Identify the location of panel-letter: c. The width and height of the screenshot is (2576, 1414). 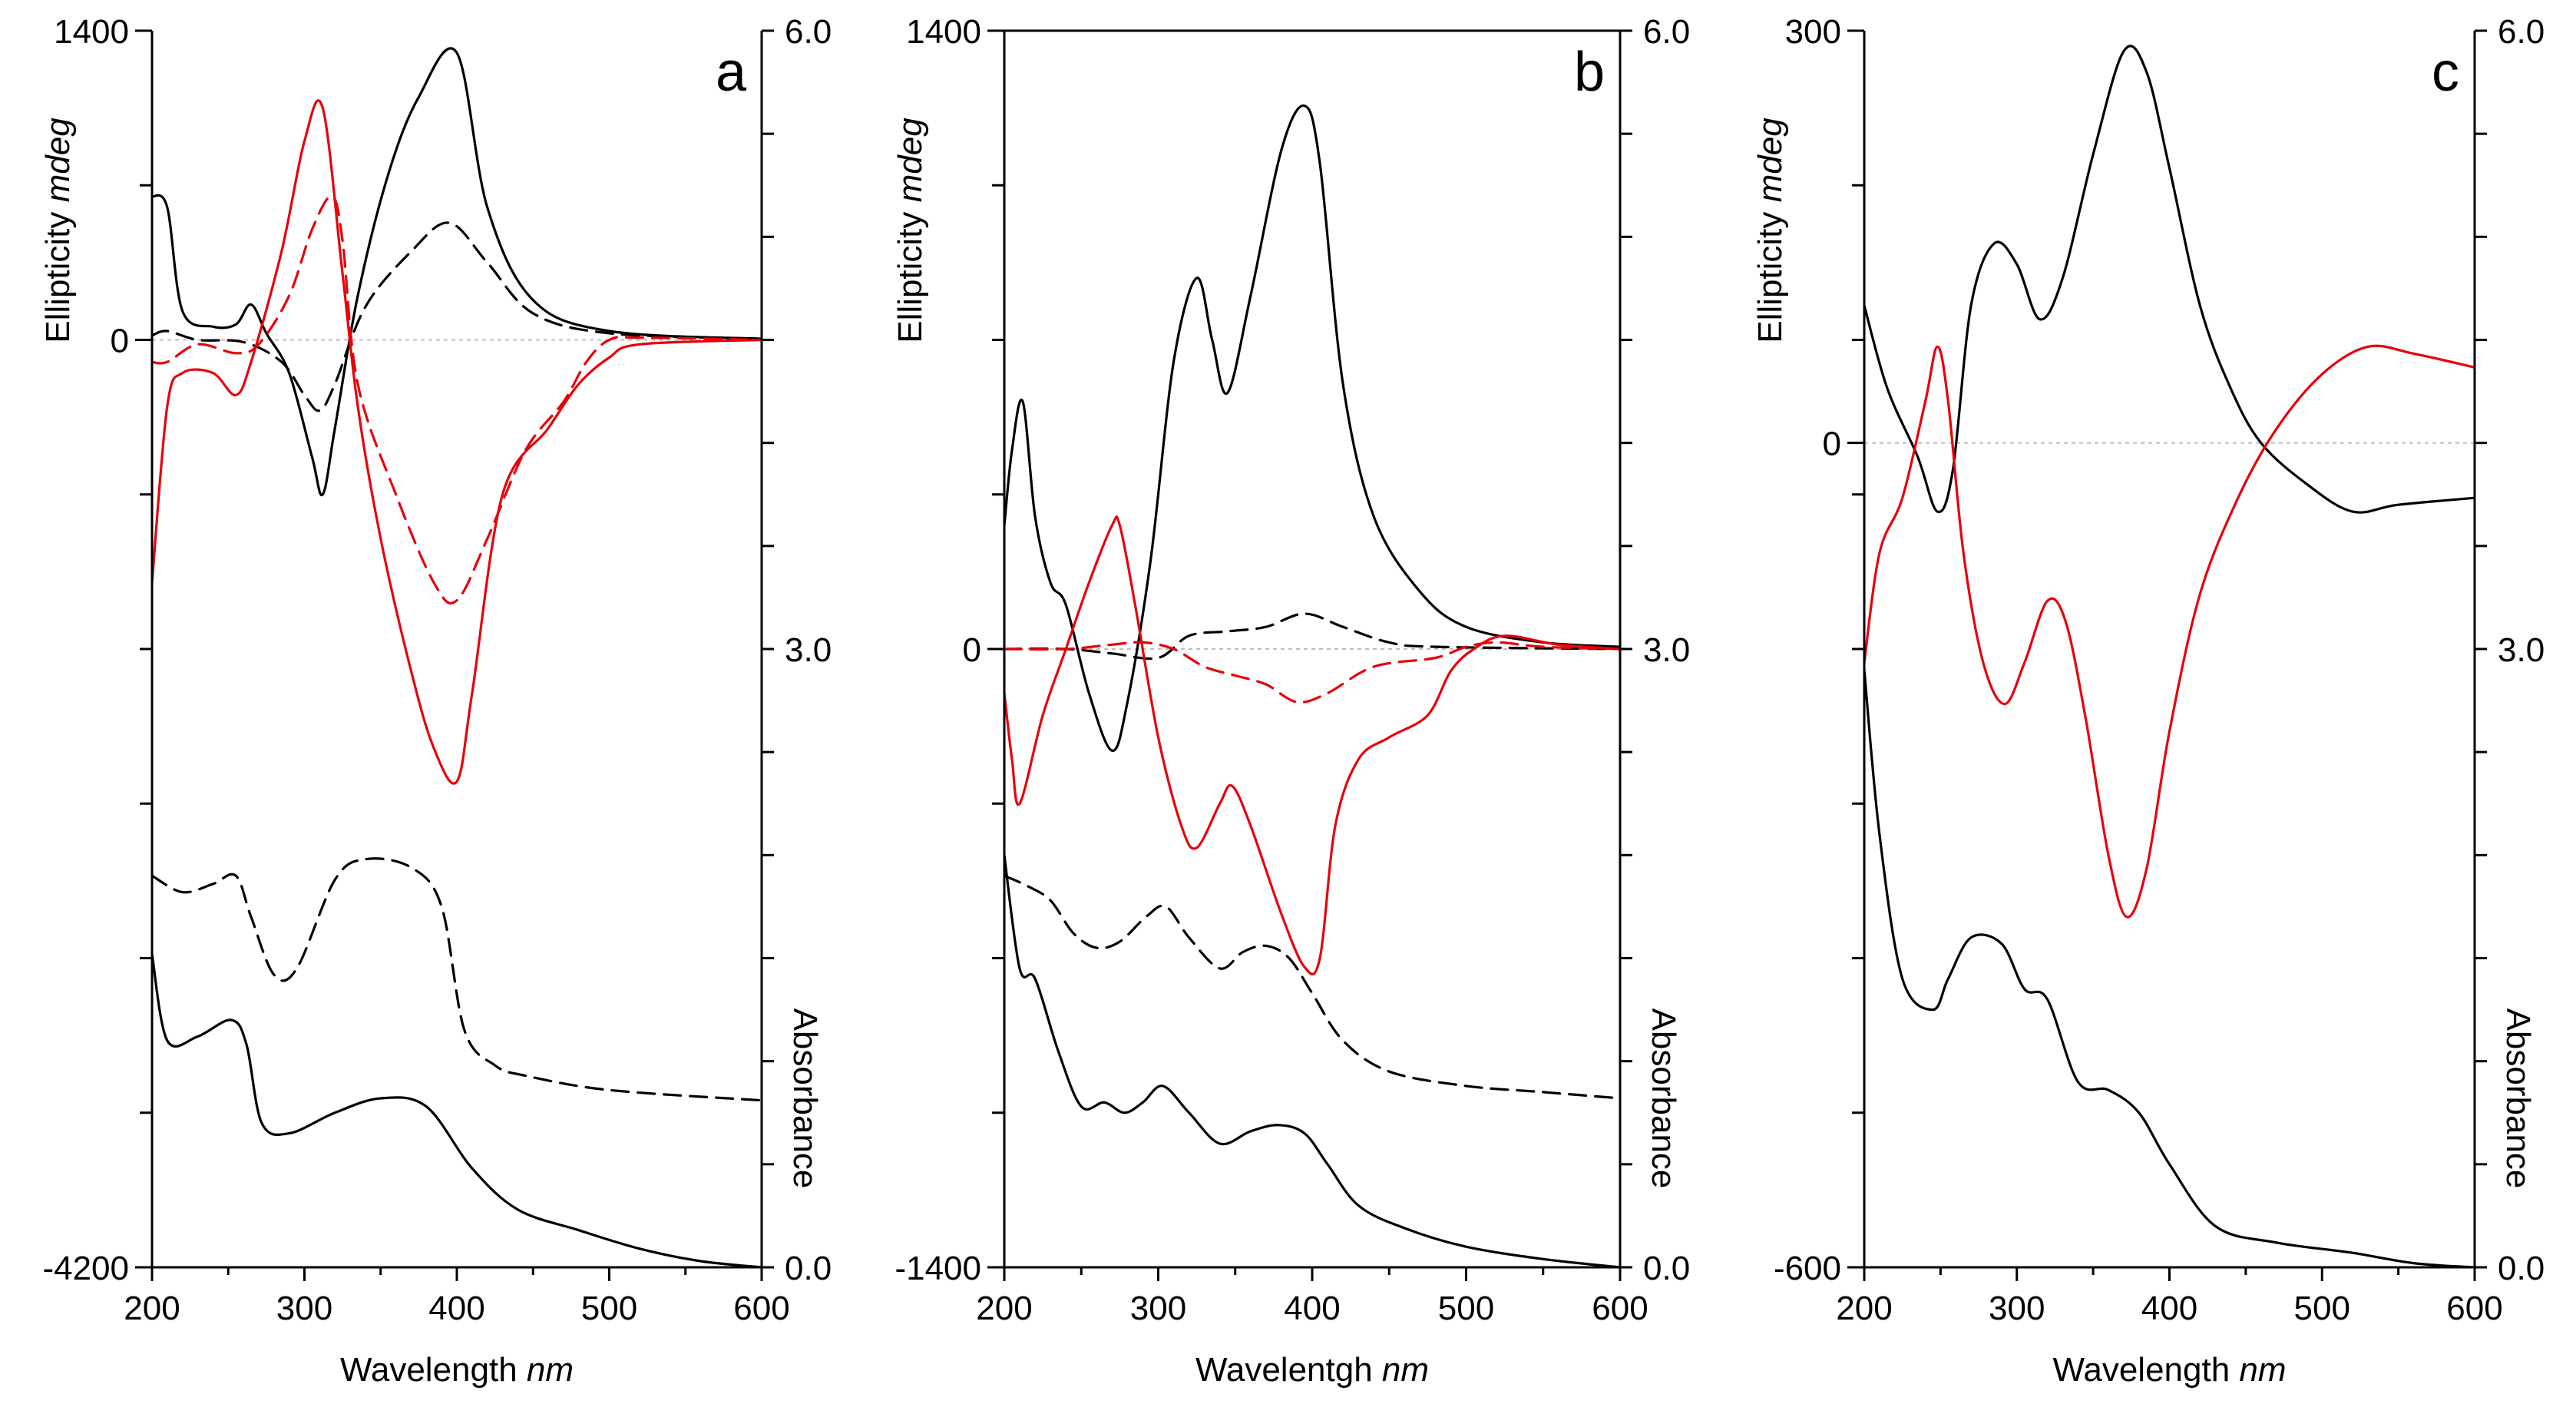
(2445, 72).